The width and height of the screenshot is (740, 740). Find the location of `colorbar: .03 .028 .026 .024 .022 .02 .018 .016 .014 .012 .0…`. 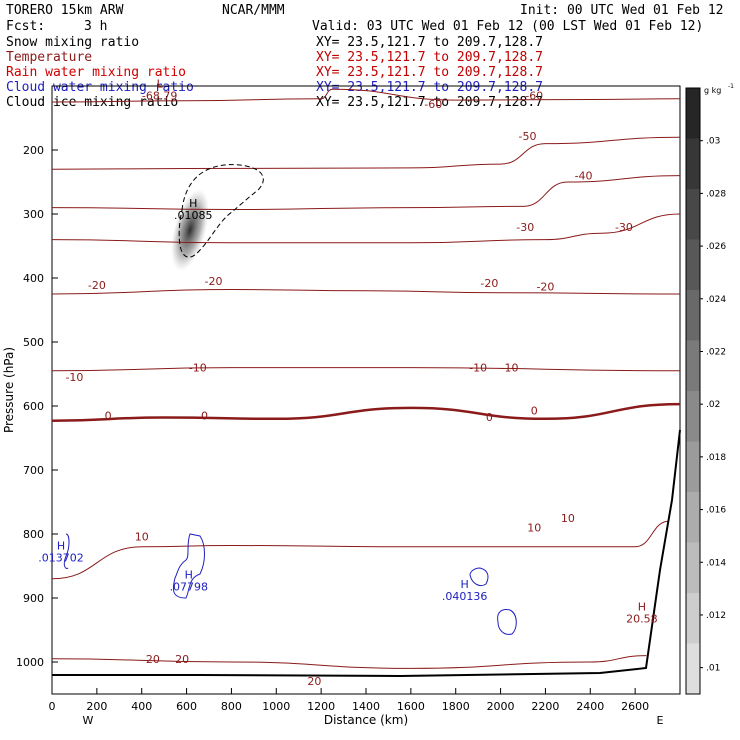

colorbar: .03 .028 .026 .024 .022 .02 .018 .016 .014 .012 .0… is located at coordinates (709, 389).